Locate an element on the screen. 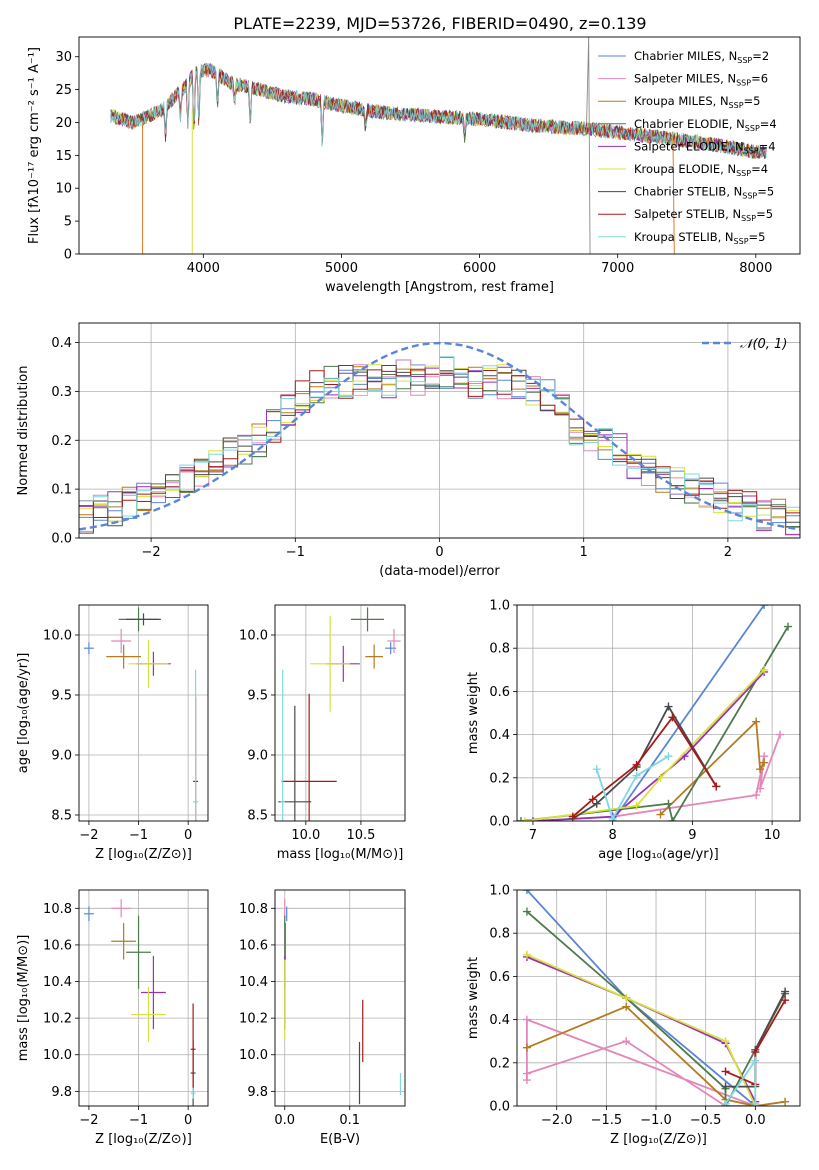  panel-mass-vs-EBV: 0.0 0.1 9.8 10.0 10.2 10.4 10.6 10.8 E(B-V) is located at coordinates (322, 1018).